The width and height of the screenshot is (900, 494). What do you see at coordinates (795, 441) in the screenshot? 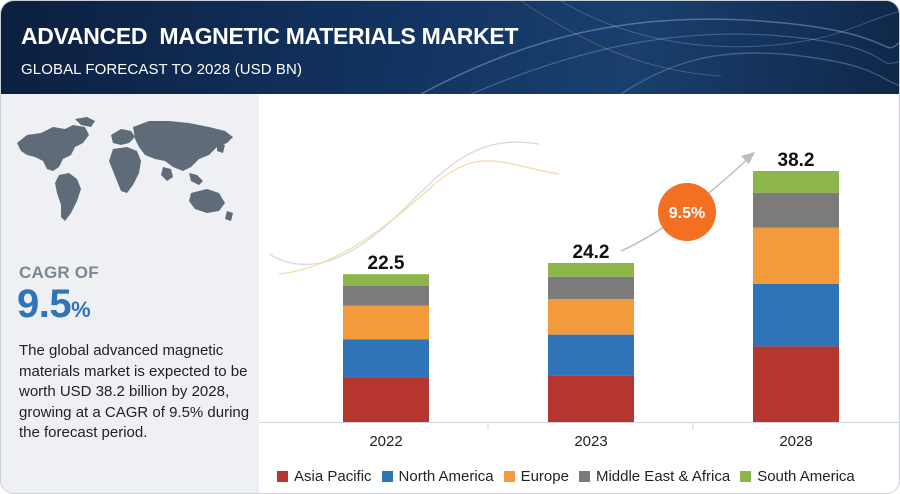
I see `tick-label-2028: 2028` at bounding box center [795, 441].